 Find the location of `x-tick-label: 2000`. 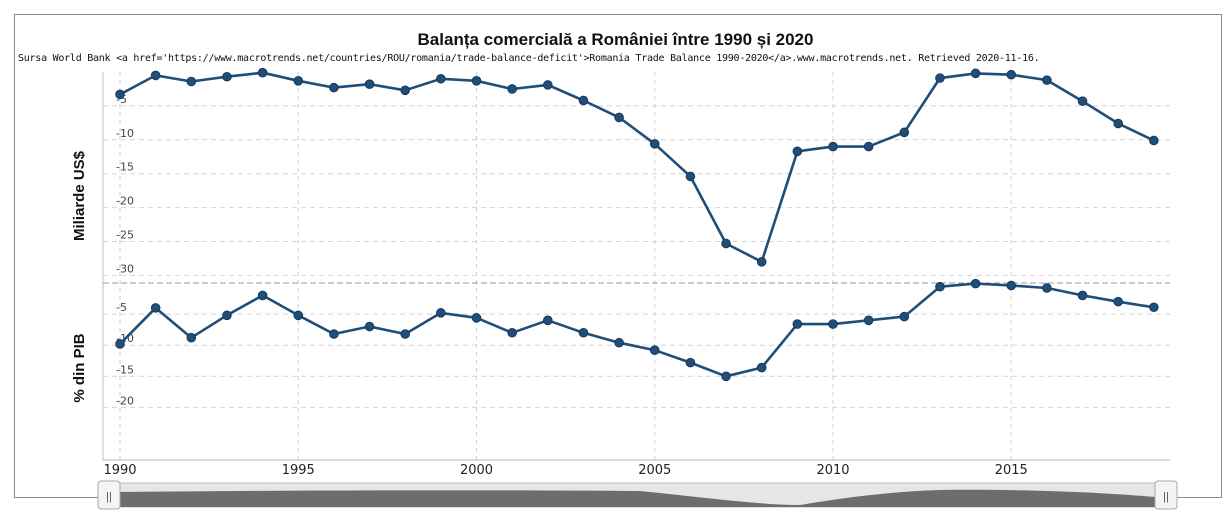

x-tick-label: 2000 is located at coordinates (476, 470).